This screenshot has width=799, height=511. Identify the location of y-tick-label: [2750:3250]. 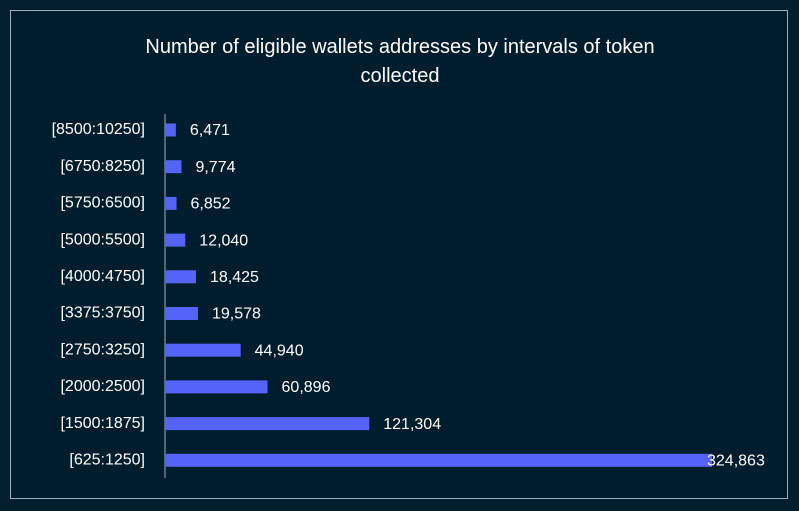
(102, 349).